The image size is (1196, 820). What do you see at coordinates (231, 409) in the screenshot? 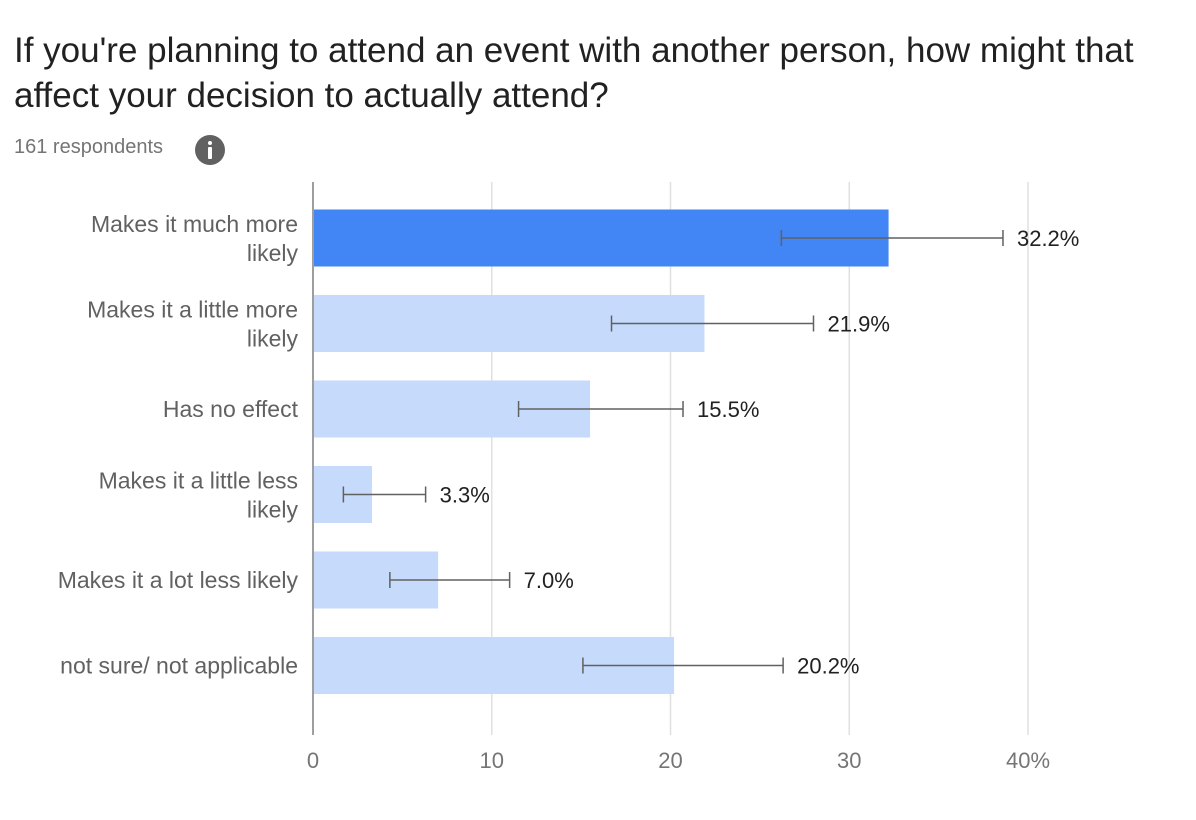
I see `category-label: Has no effect` at bounding box center [231, 409].